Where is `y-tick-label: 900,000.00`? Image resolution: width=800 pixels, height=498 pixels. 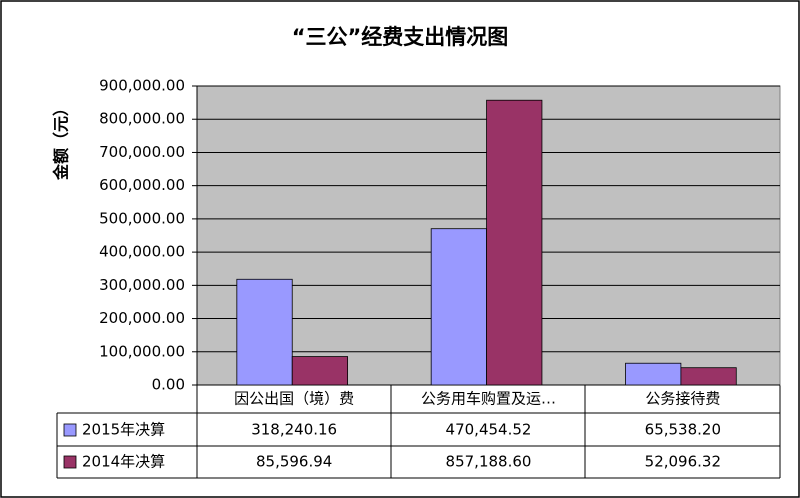
y-tick-label: 900,000.00 is located at coordinates (142, 86).